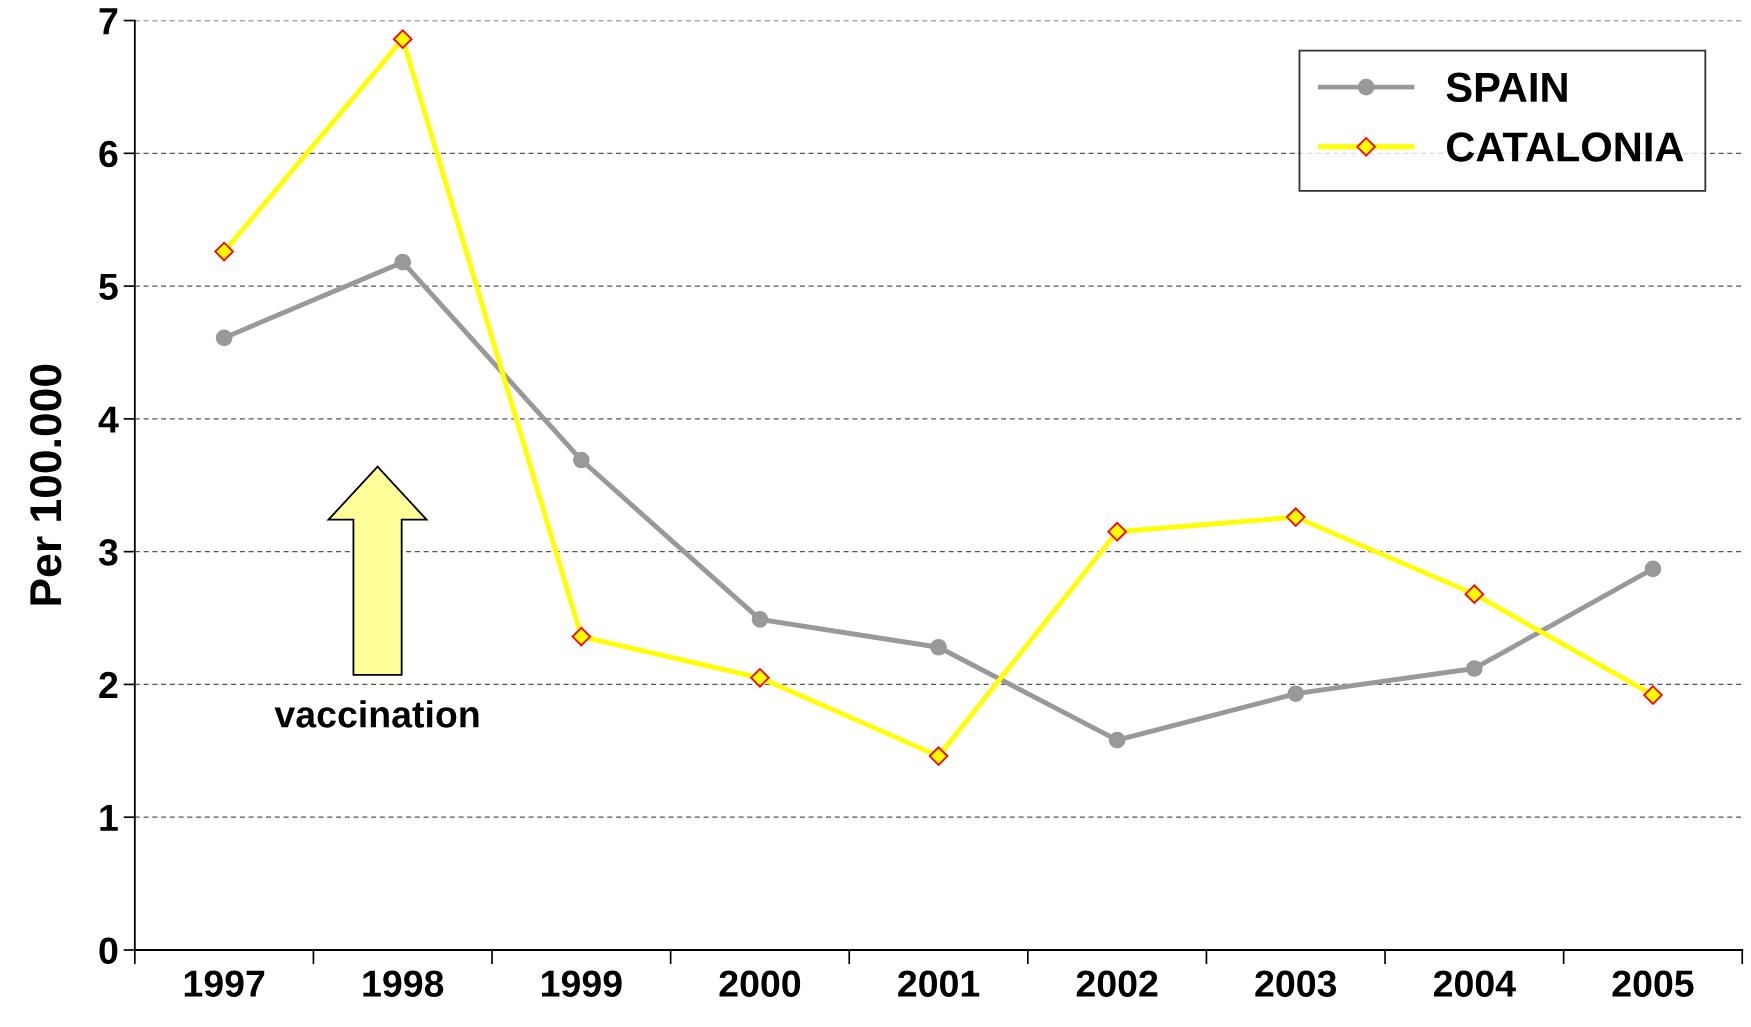 The height and width of the screenshot is (1027, 1751). What do you see at coordinates (108, 950) in the screenshot?
I see `y-tick-label: 0` at bounding box center [108, 950].